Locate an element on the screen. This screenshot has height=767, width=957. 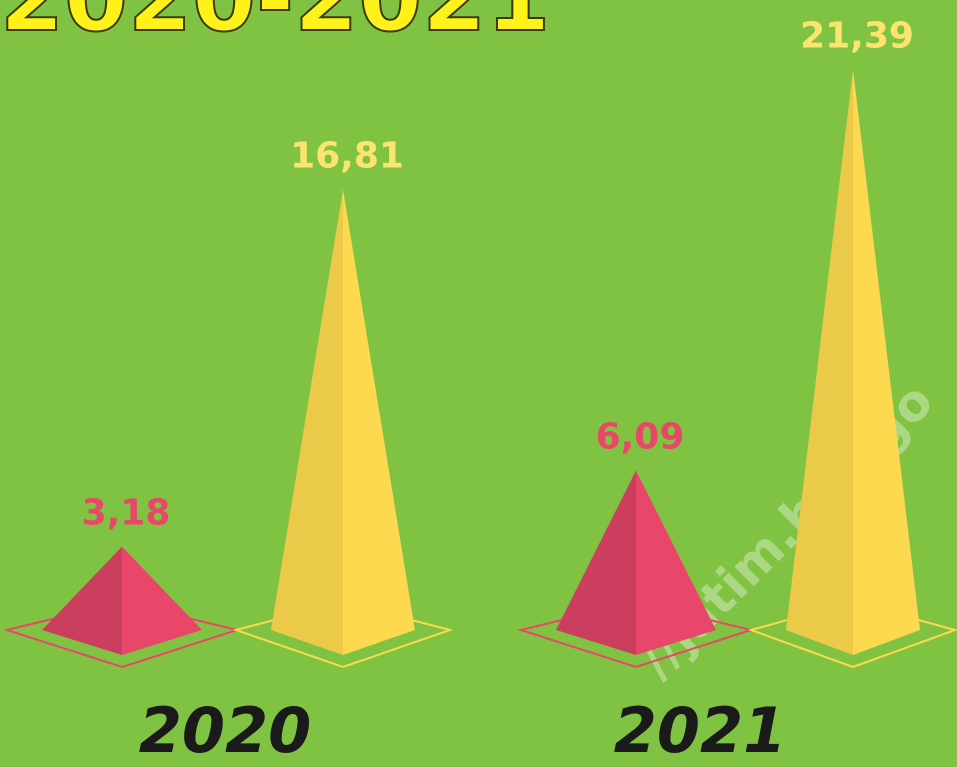
chart-title: 2020-2021 is located at coordinates (275, 26).